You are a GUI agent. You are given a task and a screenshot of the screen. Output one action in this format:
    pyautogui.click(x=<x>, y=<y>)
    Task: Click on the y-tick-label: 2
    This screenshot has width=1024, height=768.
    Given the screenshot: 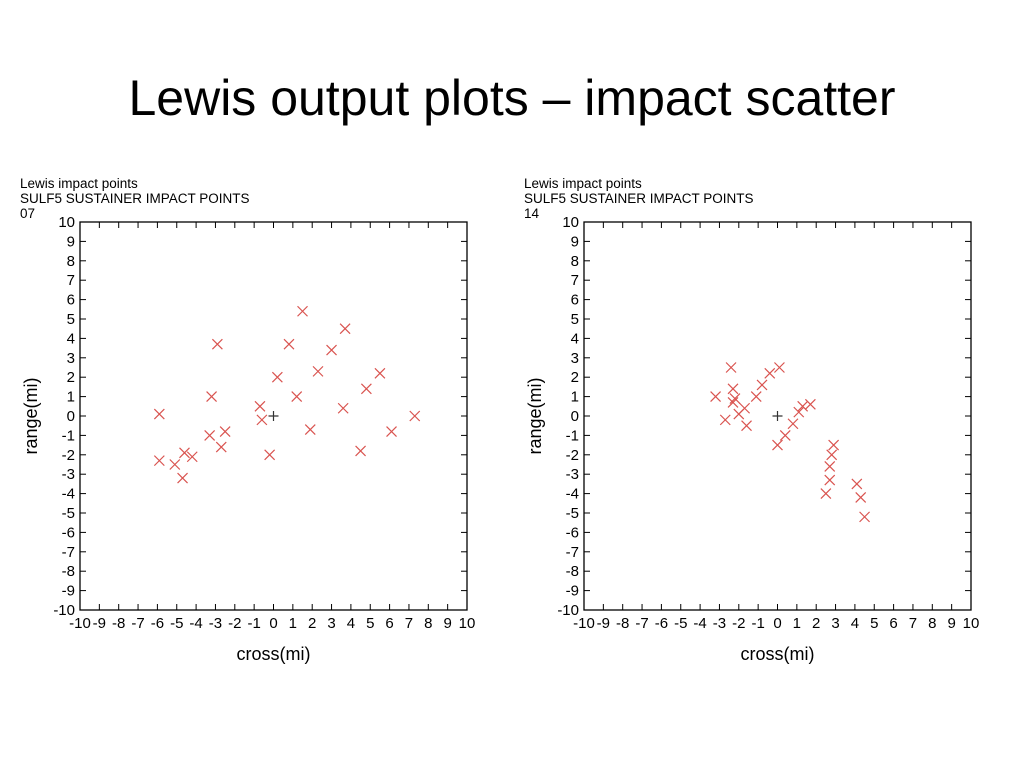 What is the action you would take?
    pyautogui.click(x=71, y=377)
    